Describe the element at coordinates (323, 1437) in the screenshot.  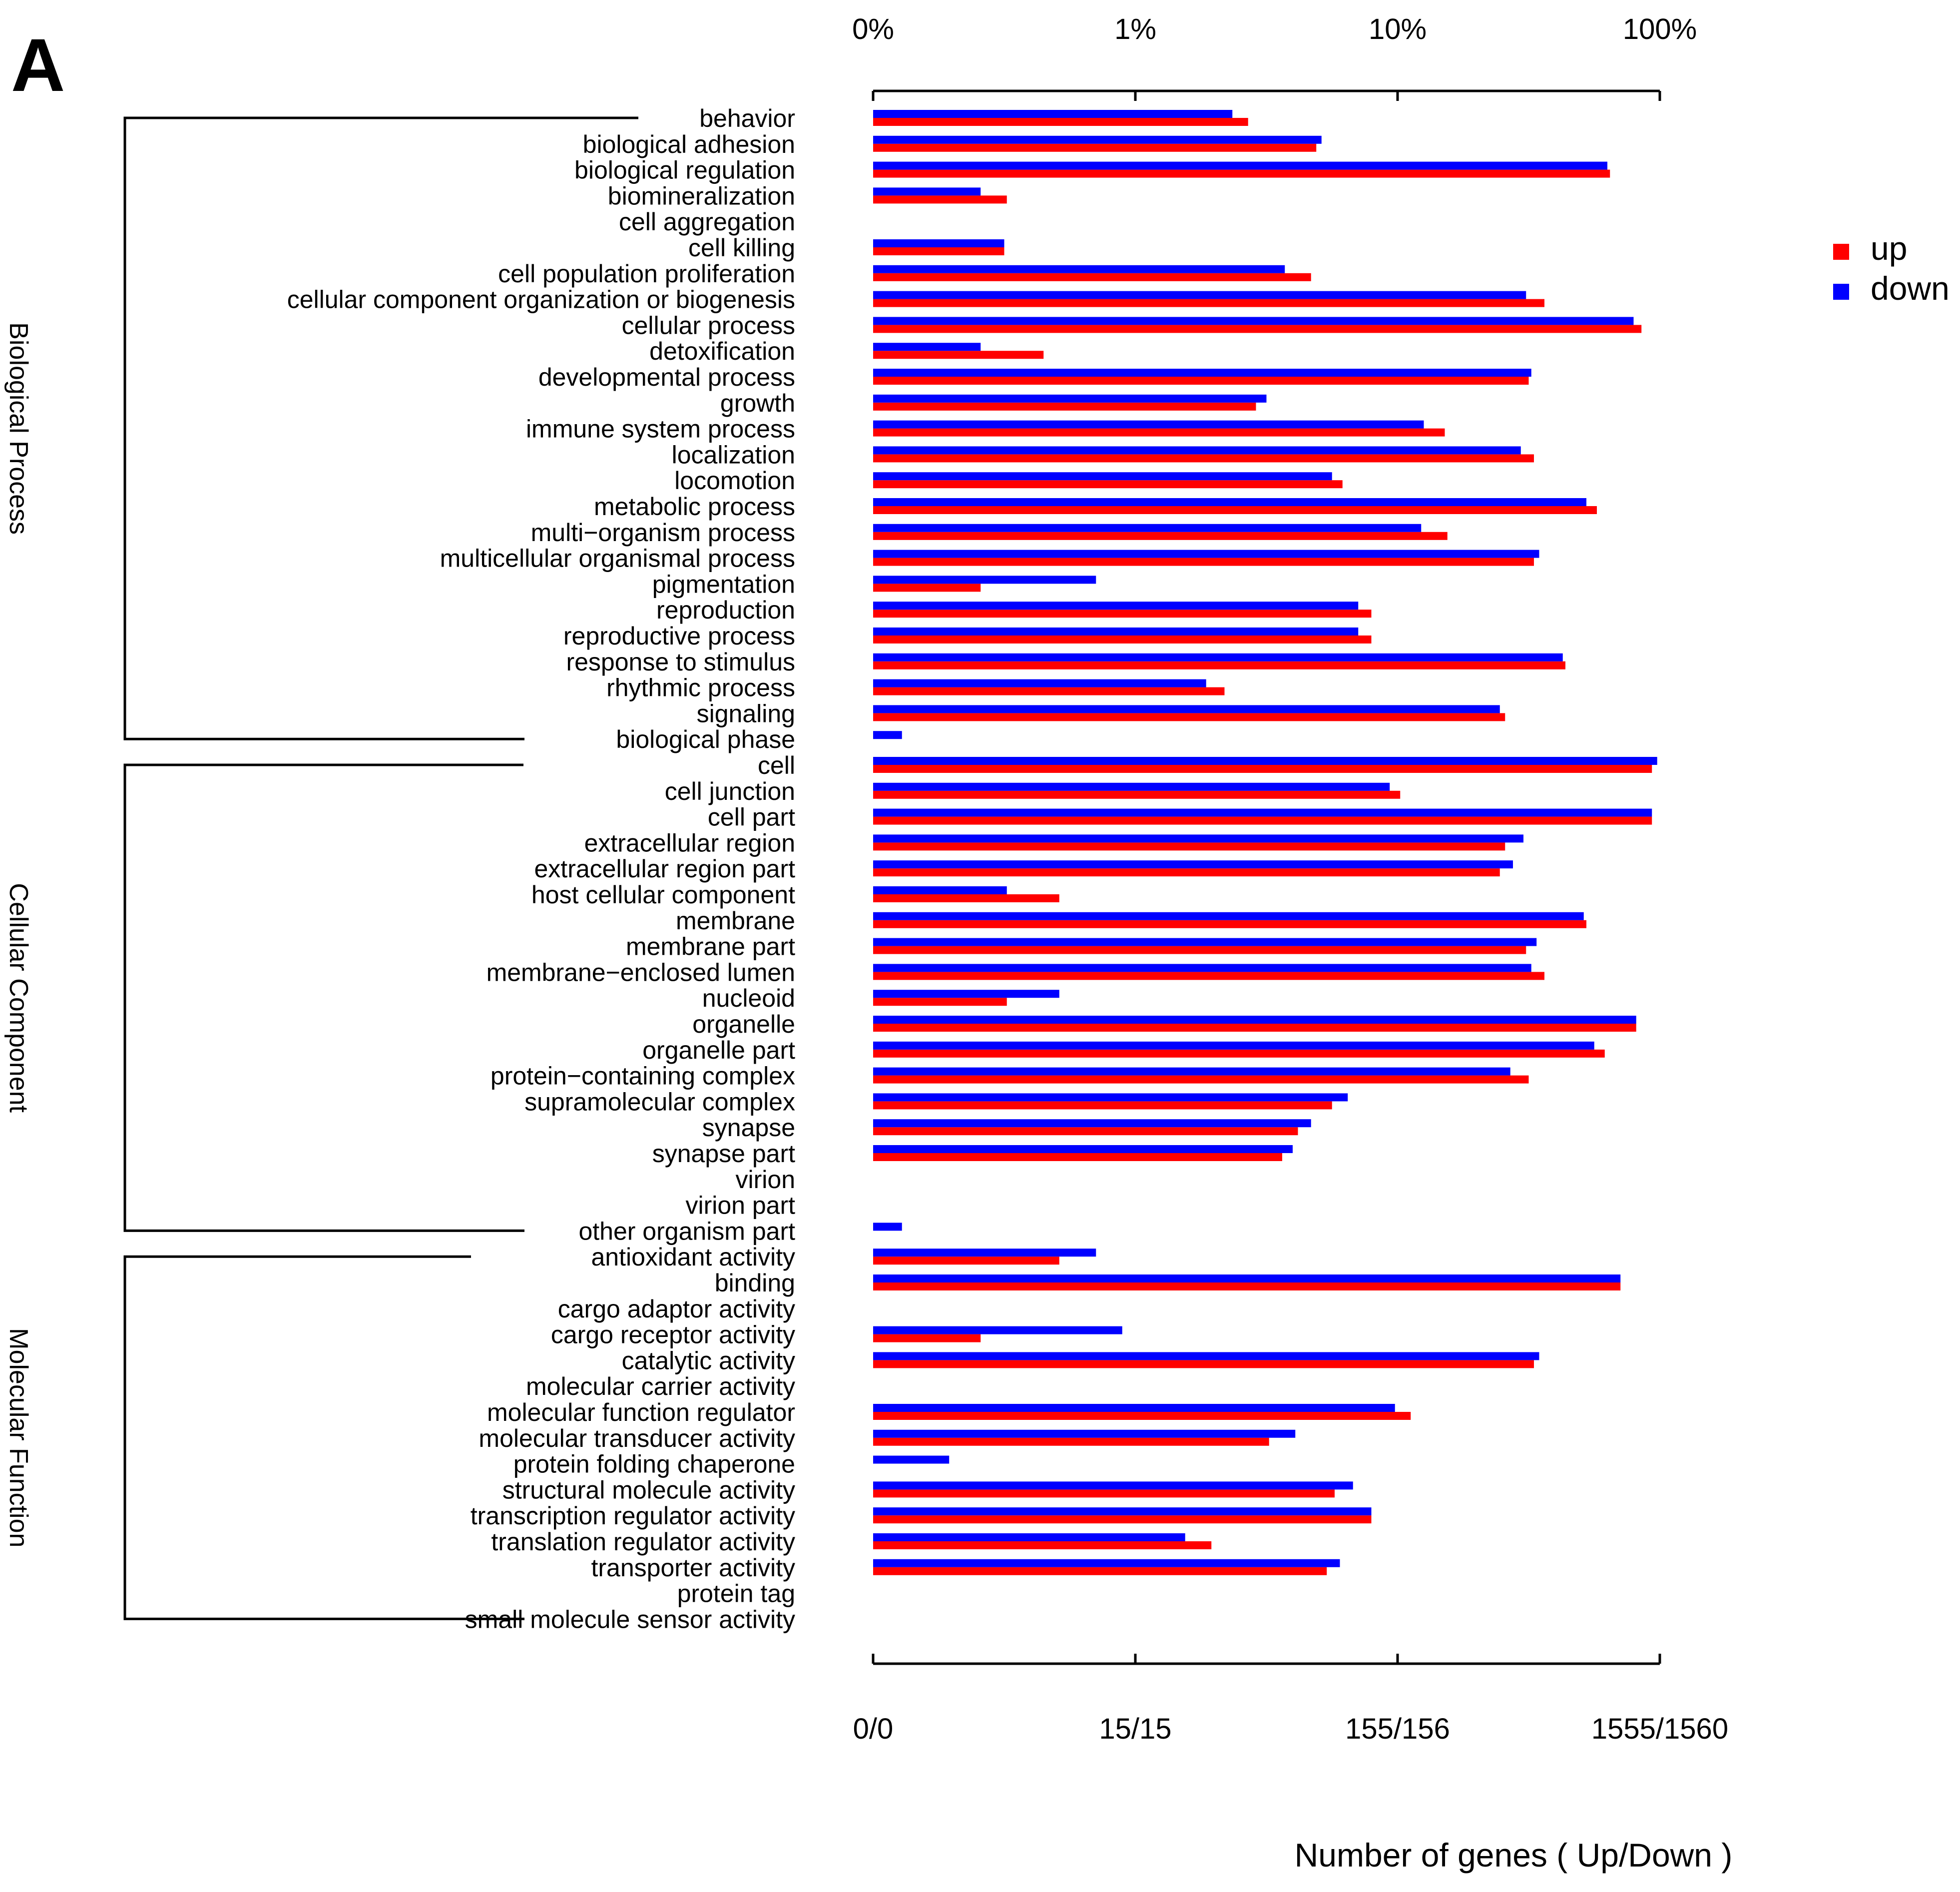
I see `bracket-molecular-function` at that location.